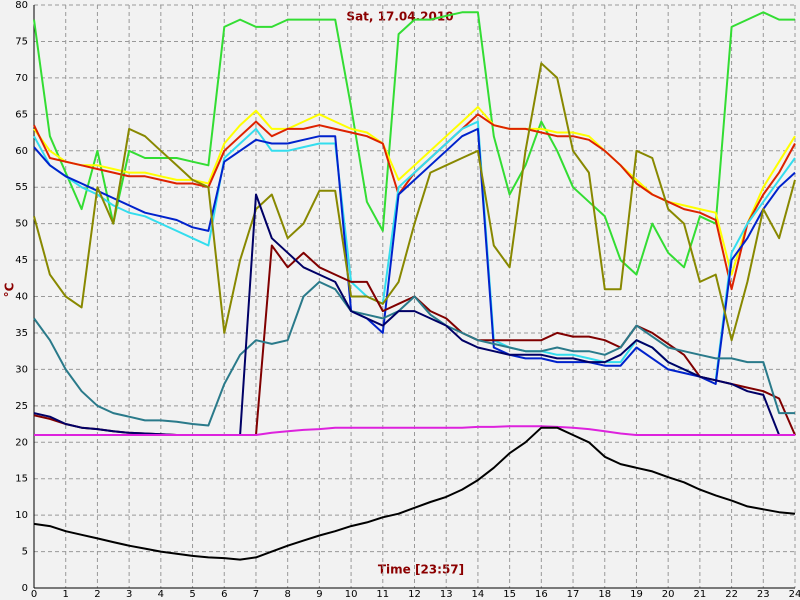  I want to click on x-axis-label: Time [23:57], so click(421, 570).